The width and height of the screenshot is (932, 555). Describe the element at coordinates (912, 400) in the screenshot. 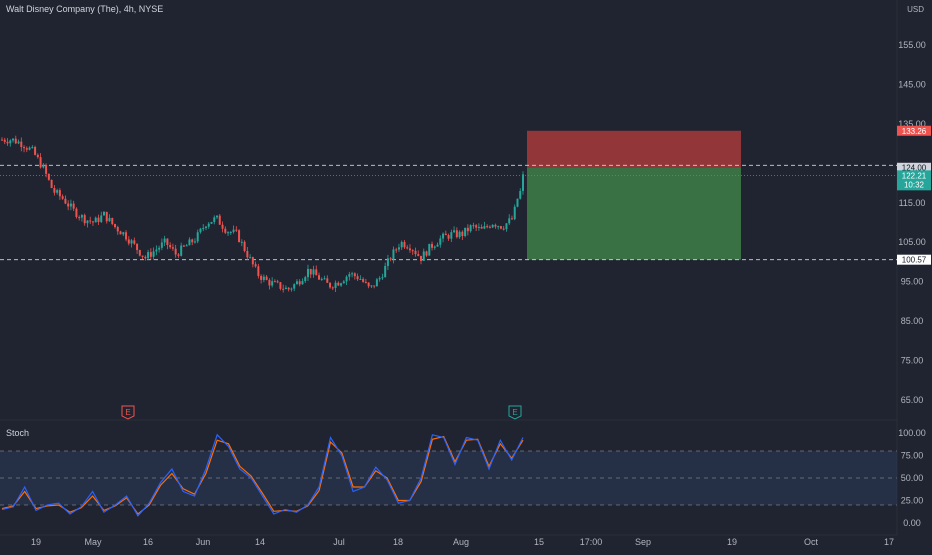

I see `price-tick-label: 65.00` at that location.